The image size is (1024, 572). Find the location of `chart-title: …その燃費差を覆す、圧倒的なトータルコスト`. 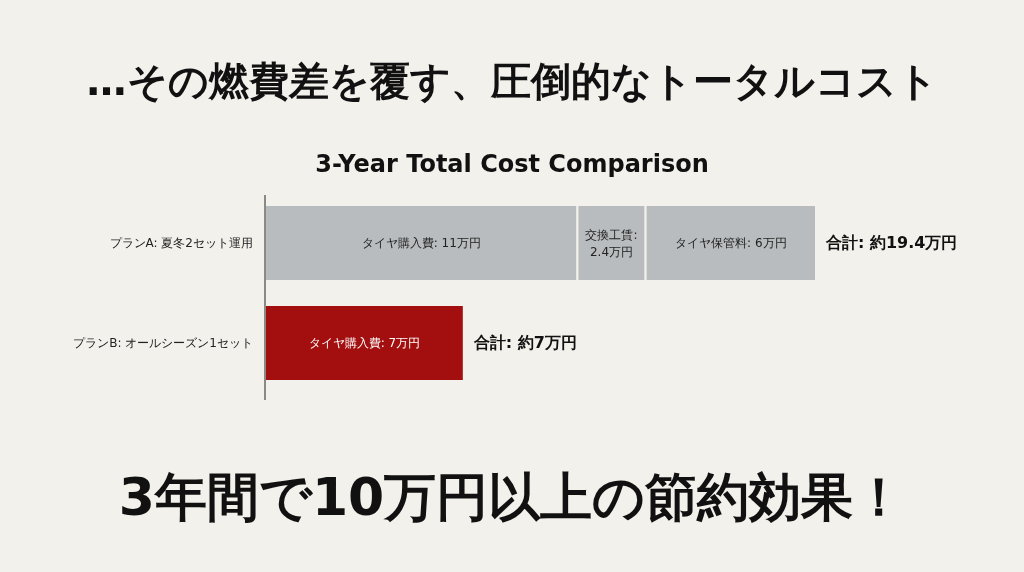

chart-title: …その燃費差を覆す、圧倒的なトータルコスト is located at coordinates (512, 81).